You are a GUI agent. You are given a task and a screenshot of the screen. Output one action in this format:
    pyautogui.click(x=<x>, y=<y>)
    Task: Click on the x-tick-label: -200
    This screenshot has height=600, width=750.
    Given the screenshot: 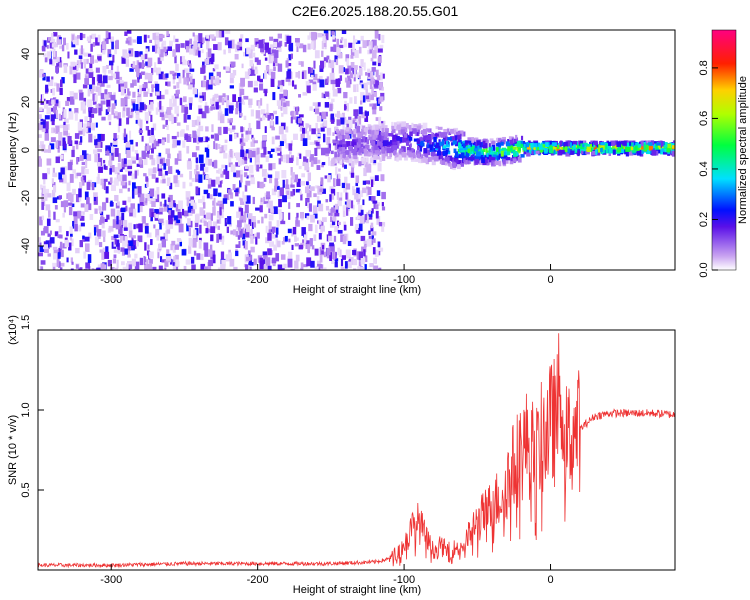 What is the action you would take?
    pyautogui.click(x=258, y=580)
    